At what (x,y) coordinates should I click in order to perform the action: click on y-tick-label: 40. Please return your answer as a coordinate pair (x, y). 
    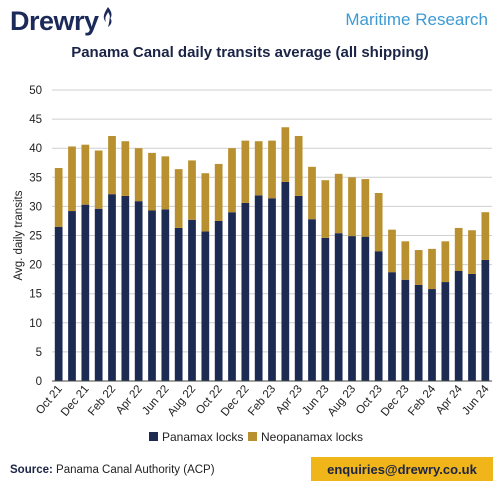
    Looking at the image, I should click on (35, 149).